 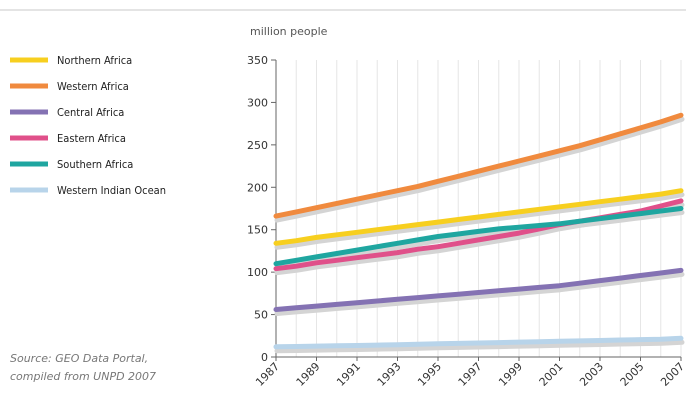 I want to click on legend-label: Western Africa, so click(x=93, y=86).